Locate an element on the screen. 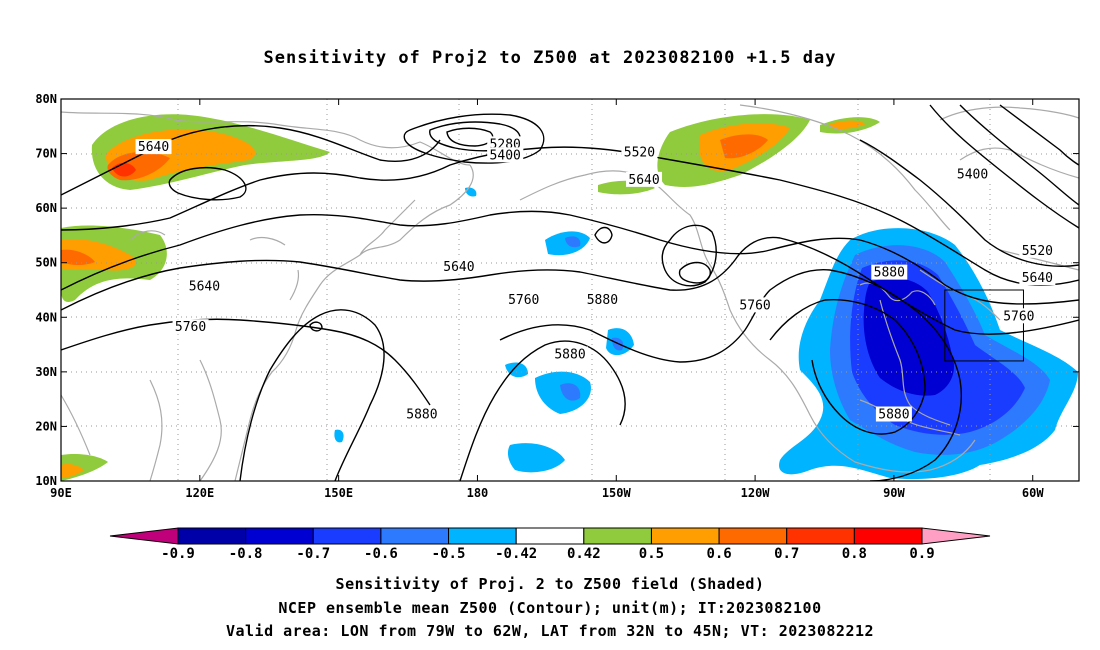 The image size is (1100, 650). colorbar-label: -0.6 is located at coordinates (381, 554).